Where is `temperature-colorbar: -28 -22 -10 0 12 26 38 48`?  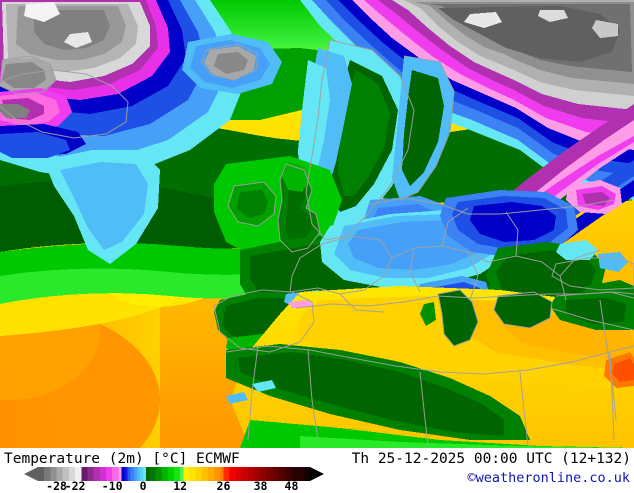 temperature-colorbar: -28 -22 -10 0 12 26 38 48 is located at coordinates (174, 480).